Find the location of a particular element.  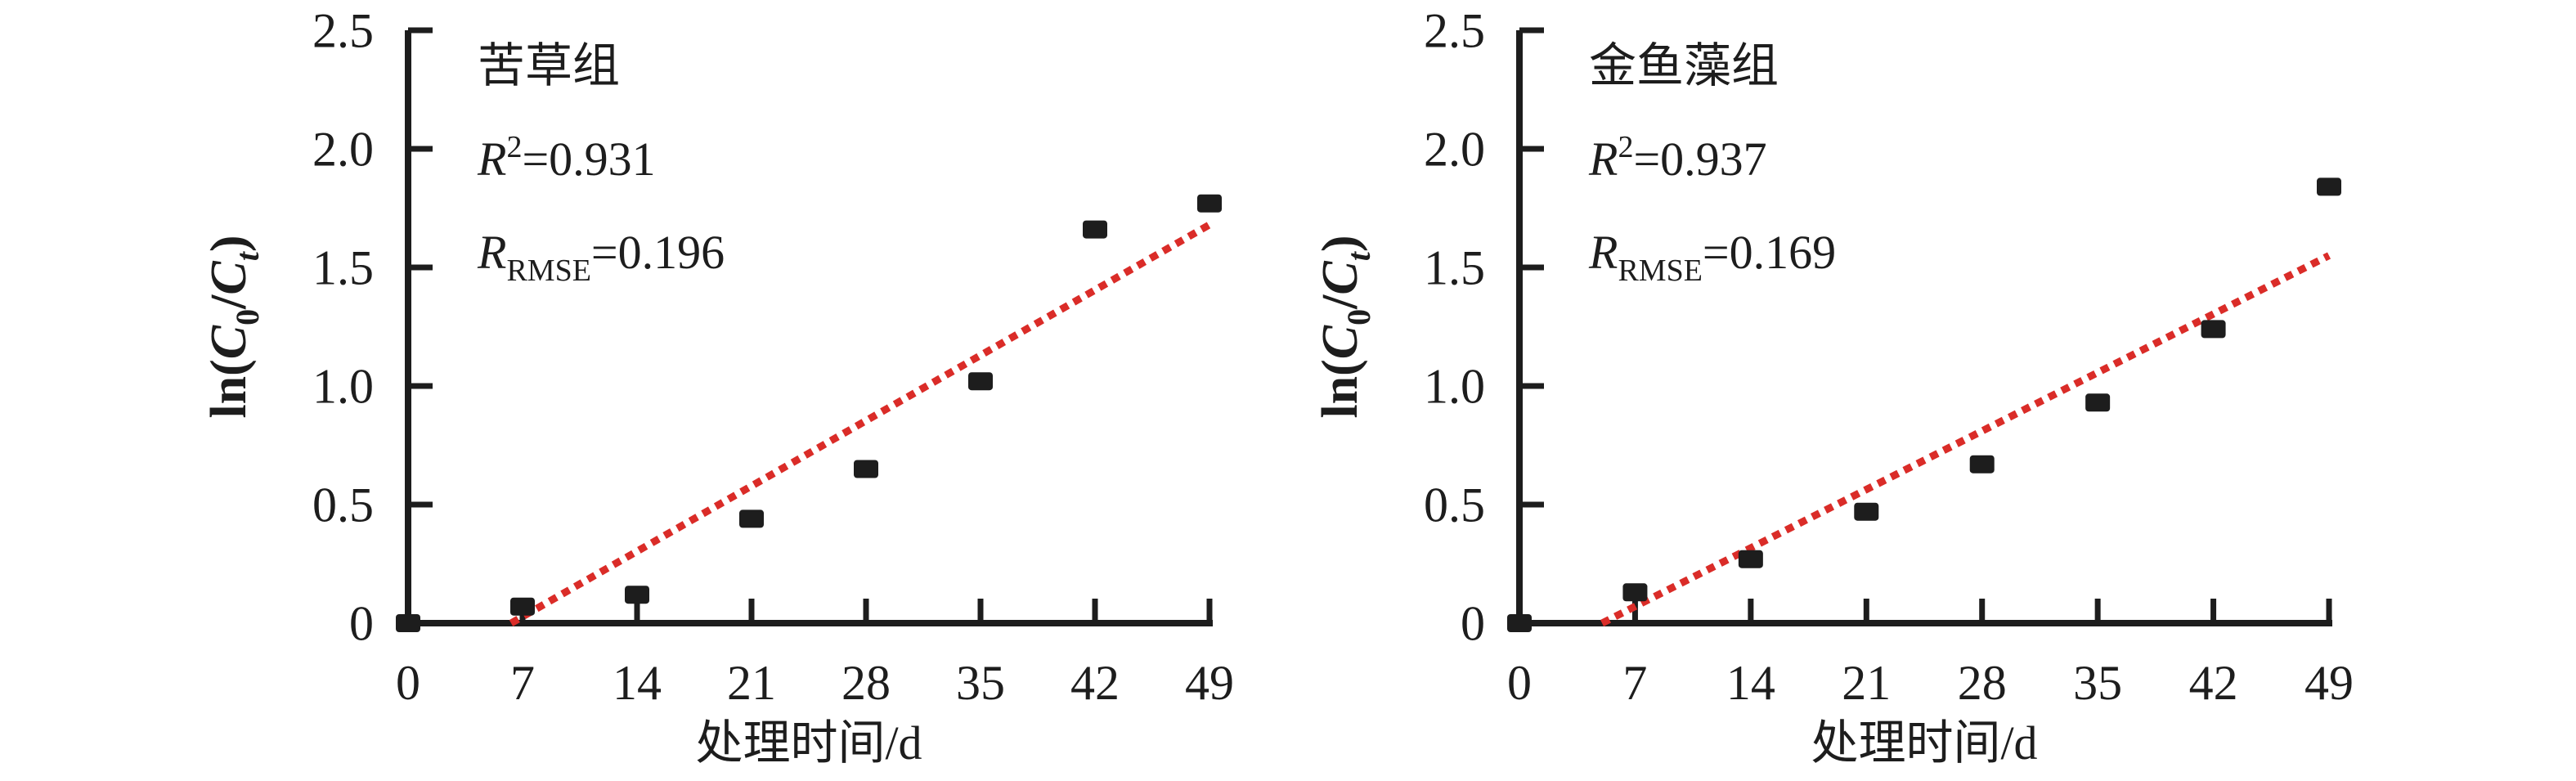

r2-annotation: R2=0.931 is located at coordinates (566, 158).